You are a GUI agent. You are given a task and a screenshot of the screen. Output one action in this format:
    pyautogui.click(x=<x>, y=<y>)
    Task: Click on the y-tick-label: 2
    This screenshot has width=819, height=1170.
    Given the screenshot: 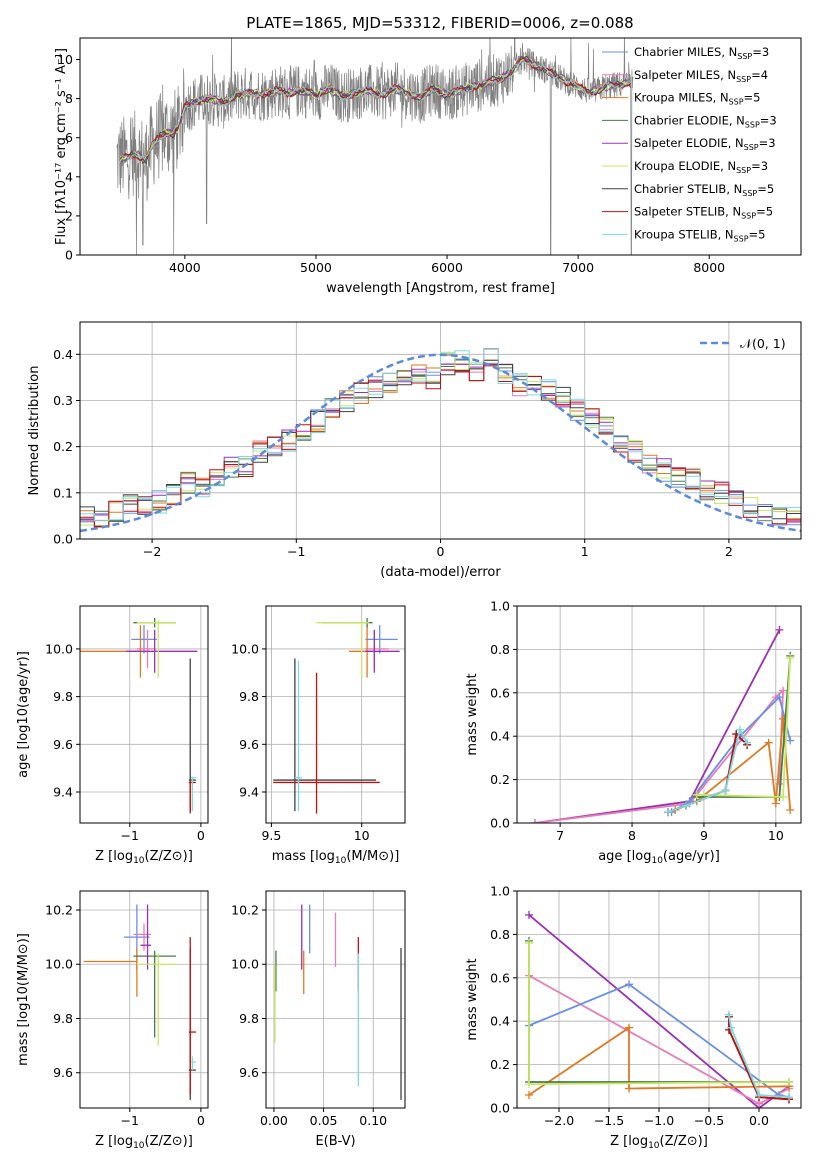 What is the action you would take?
    pyautogui.click(x=69, y=215)
    